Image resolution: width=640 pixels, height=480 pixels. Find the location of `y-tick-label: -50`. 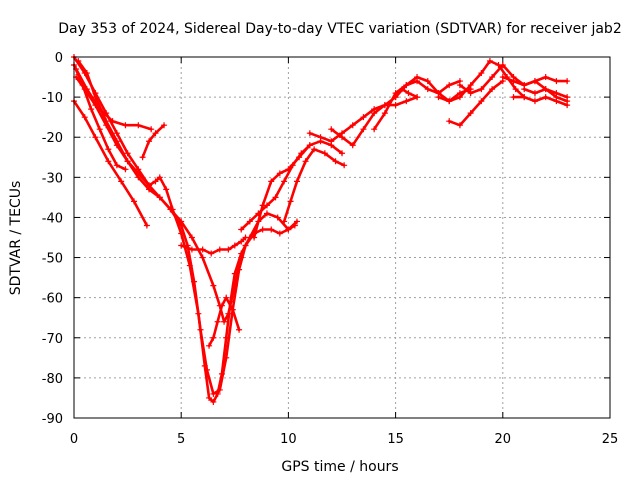

y-tick-label: -50 is located at coordinates (52, 259).